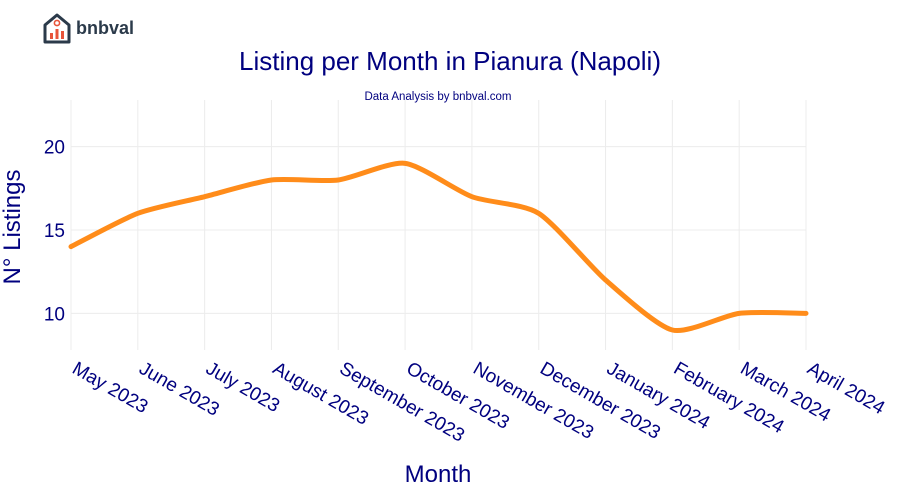 The width and height of the screenshot is (900, 500). What do you see at coordinates (54, 314) in the screenshot?
I see `y-tick-label: 10` at bounding box center [54, 314].